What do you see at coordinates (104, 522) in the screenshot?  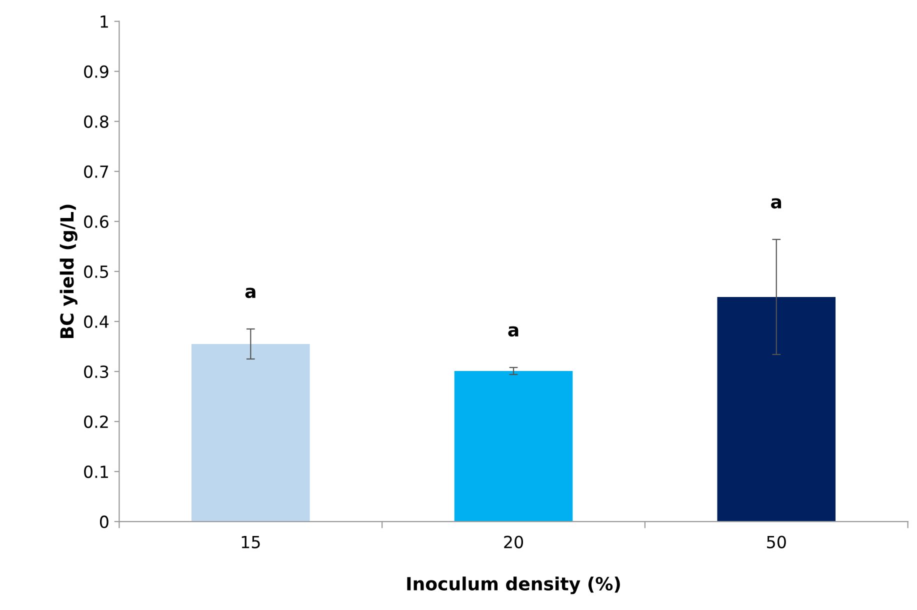 I see `y-tick-label: 0` at bounding box center [104, 522].